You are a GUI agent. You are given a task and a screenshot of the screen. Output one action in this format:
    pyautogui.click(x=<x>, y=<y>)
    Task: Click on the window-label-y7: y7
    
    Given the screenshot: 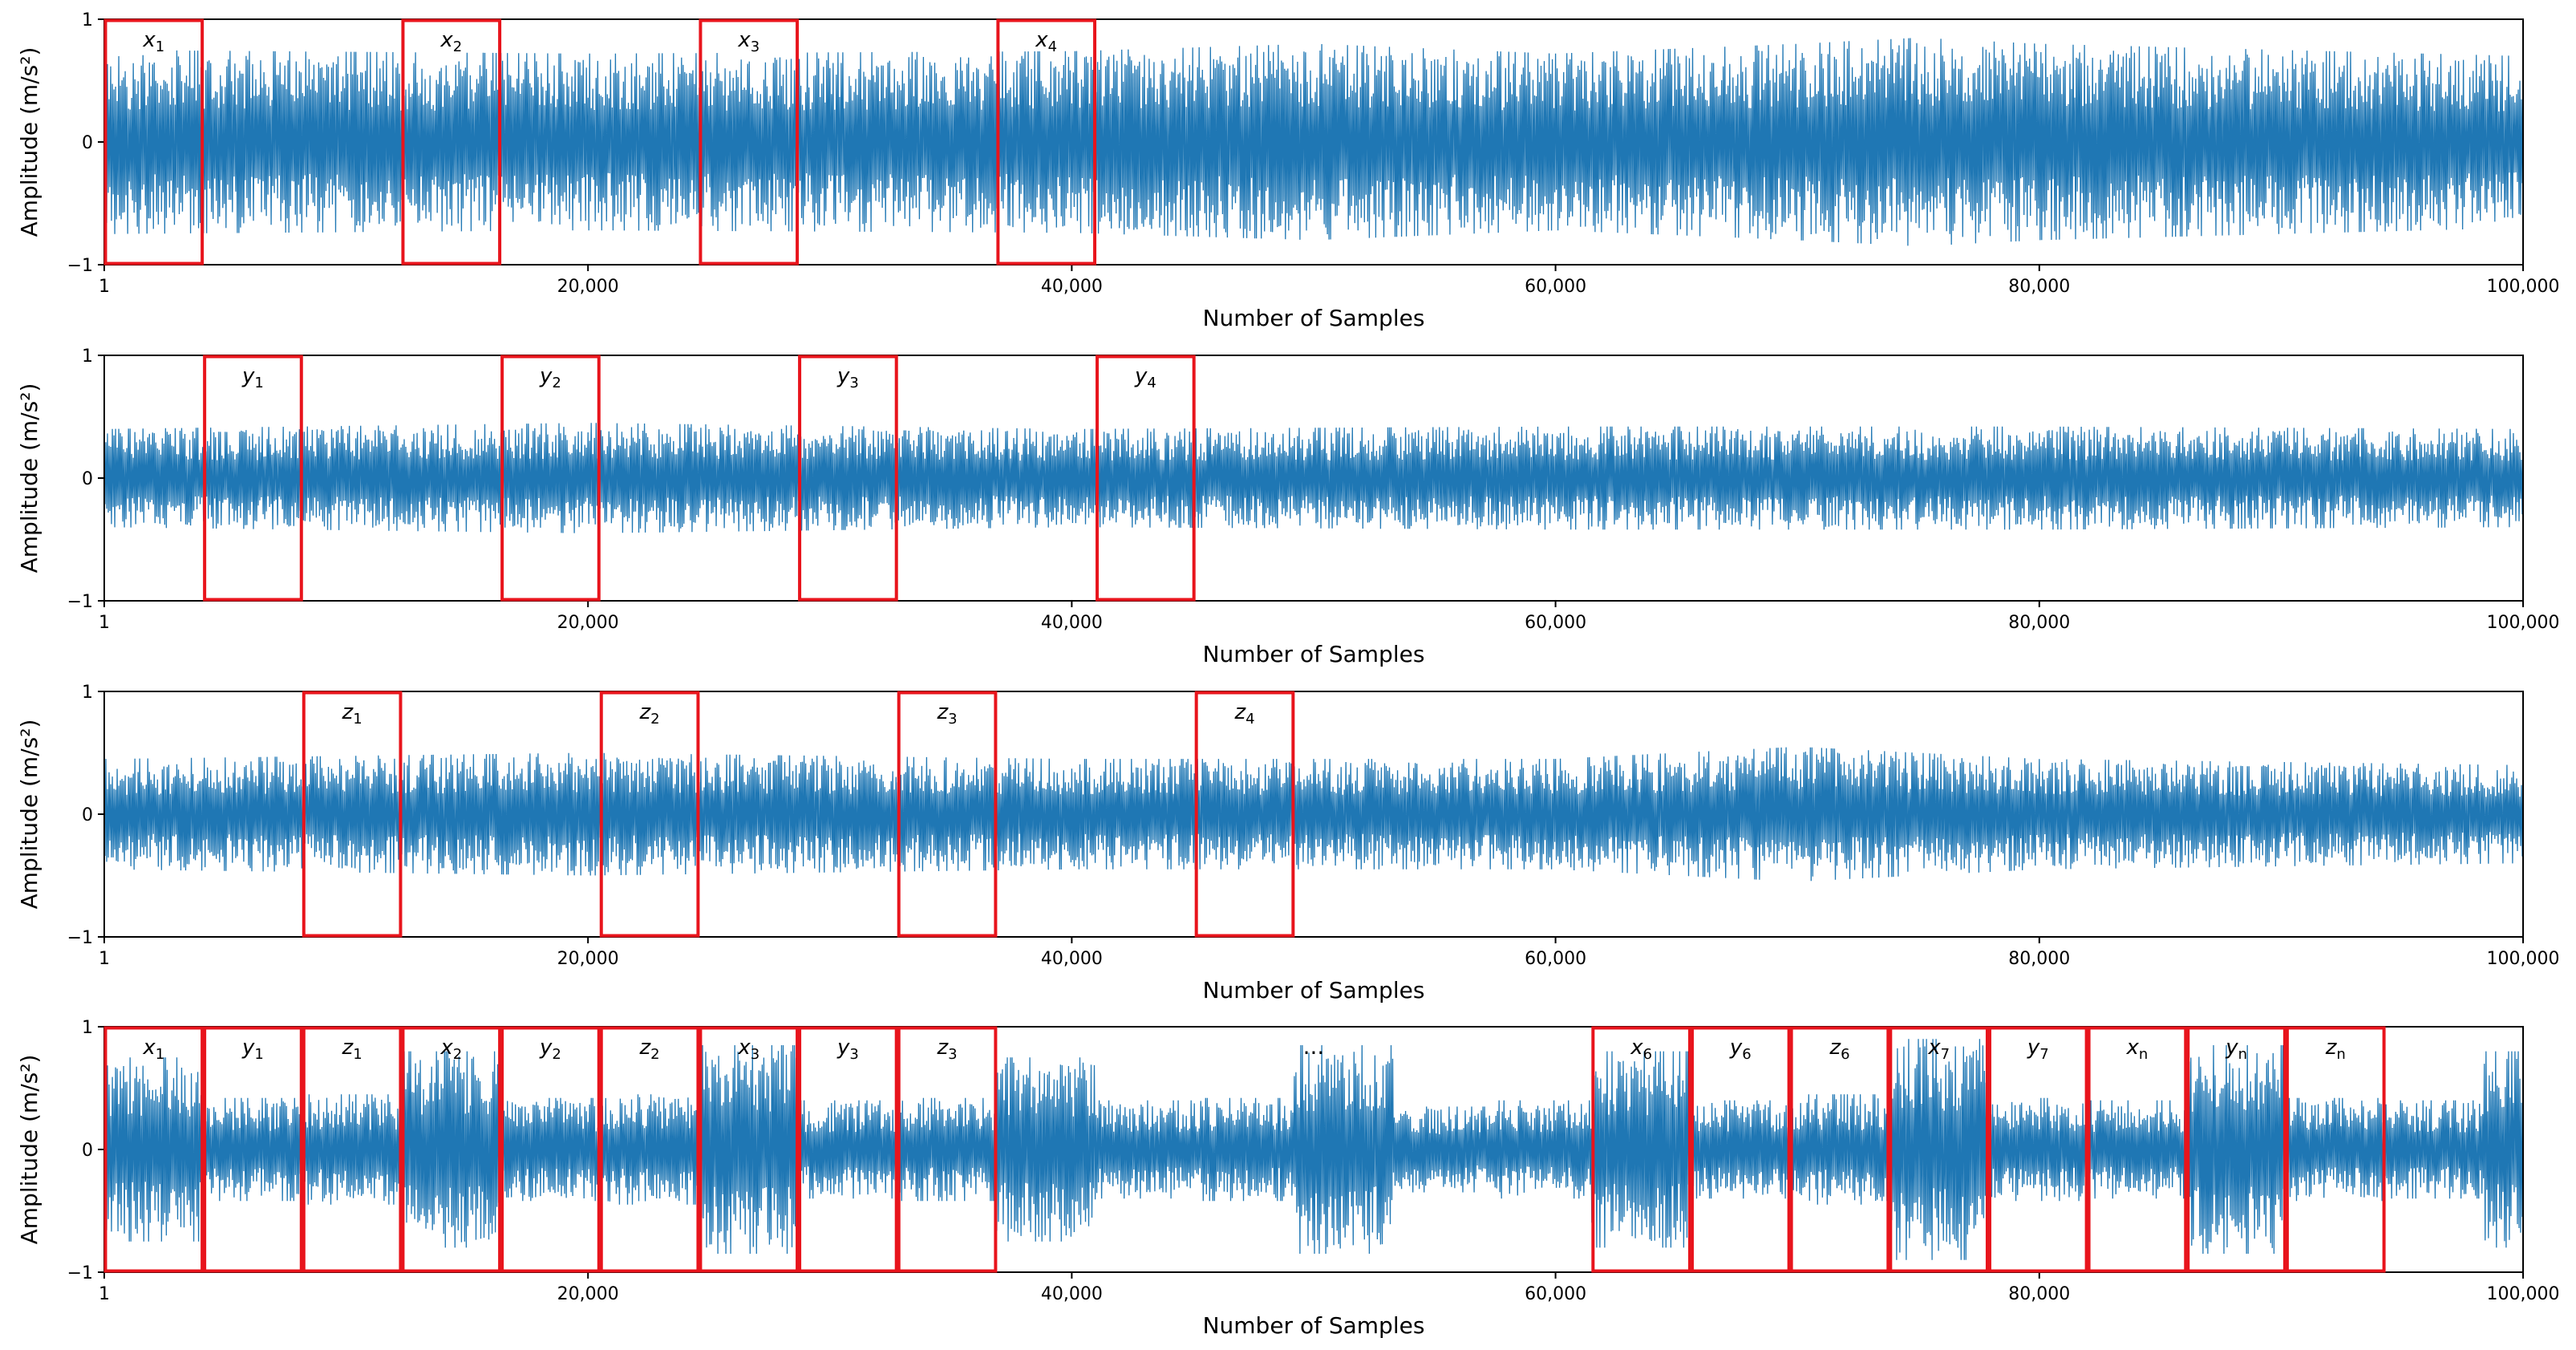 What is the action you would take?
    pyautogui.click(x=2038, y=1049)
    